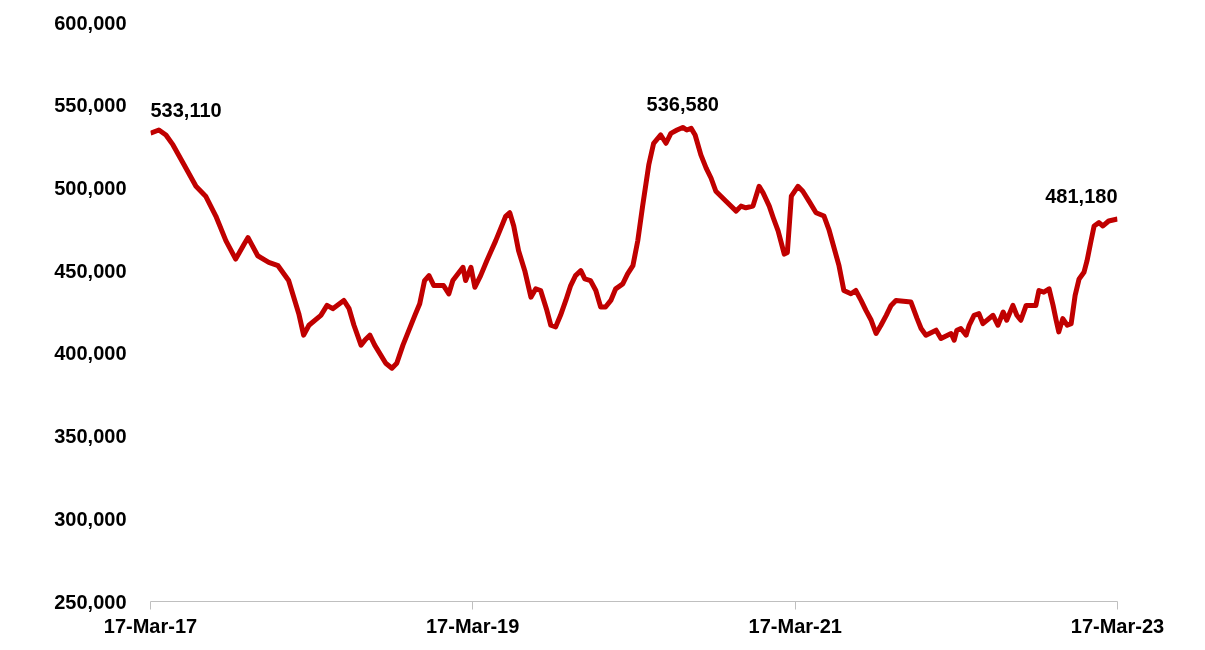  I want to click on annotation: 533,110, so click(186, 110).